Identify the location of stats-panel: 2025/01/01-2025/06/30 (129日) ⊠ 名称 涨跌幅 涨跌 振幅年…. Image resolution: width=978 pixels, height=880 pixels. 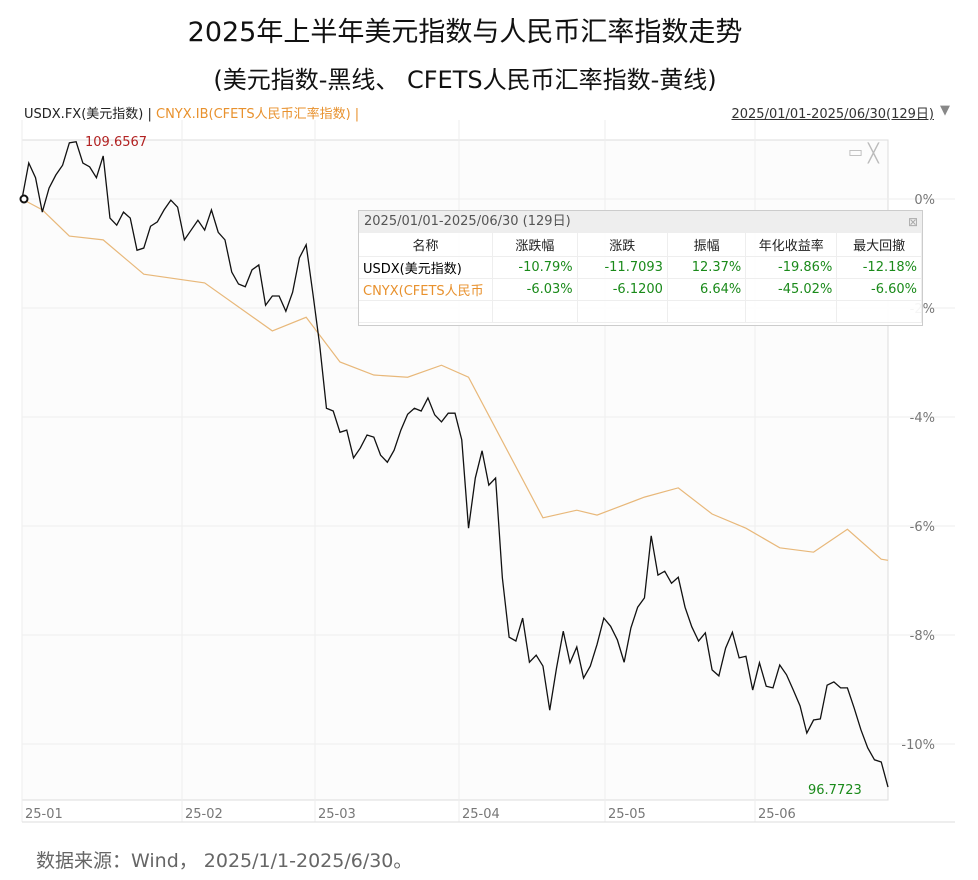
(640, 268).